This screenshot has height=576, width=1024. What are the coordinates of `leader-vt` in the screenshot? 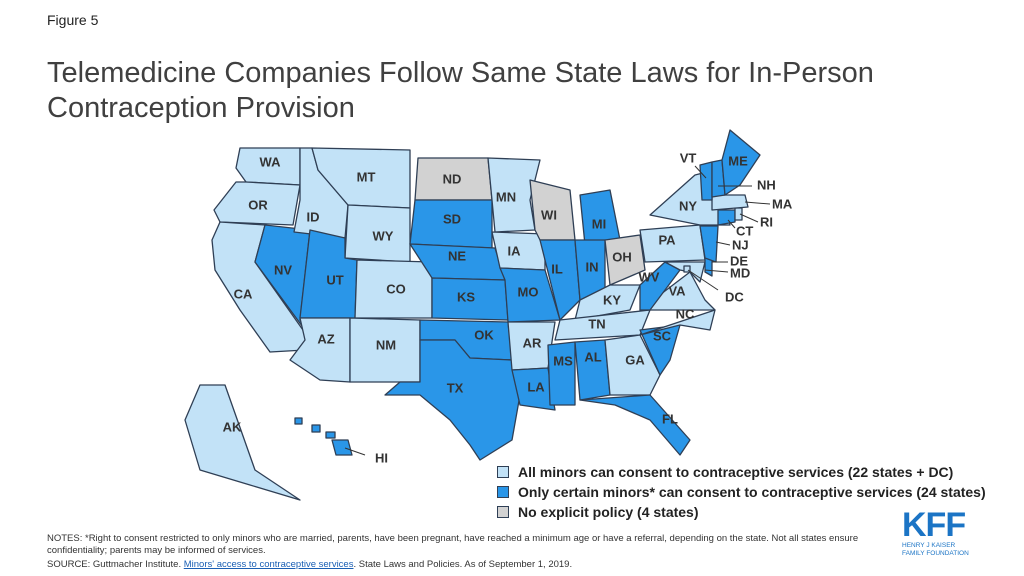 It's located at (700, 172).